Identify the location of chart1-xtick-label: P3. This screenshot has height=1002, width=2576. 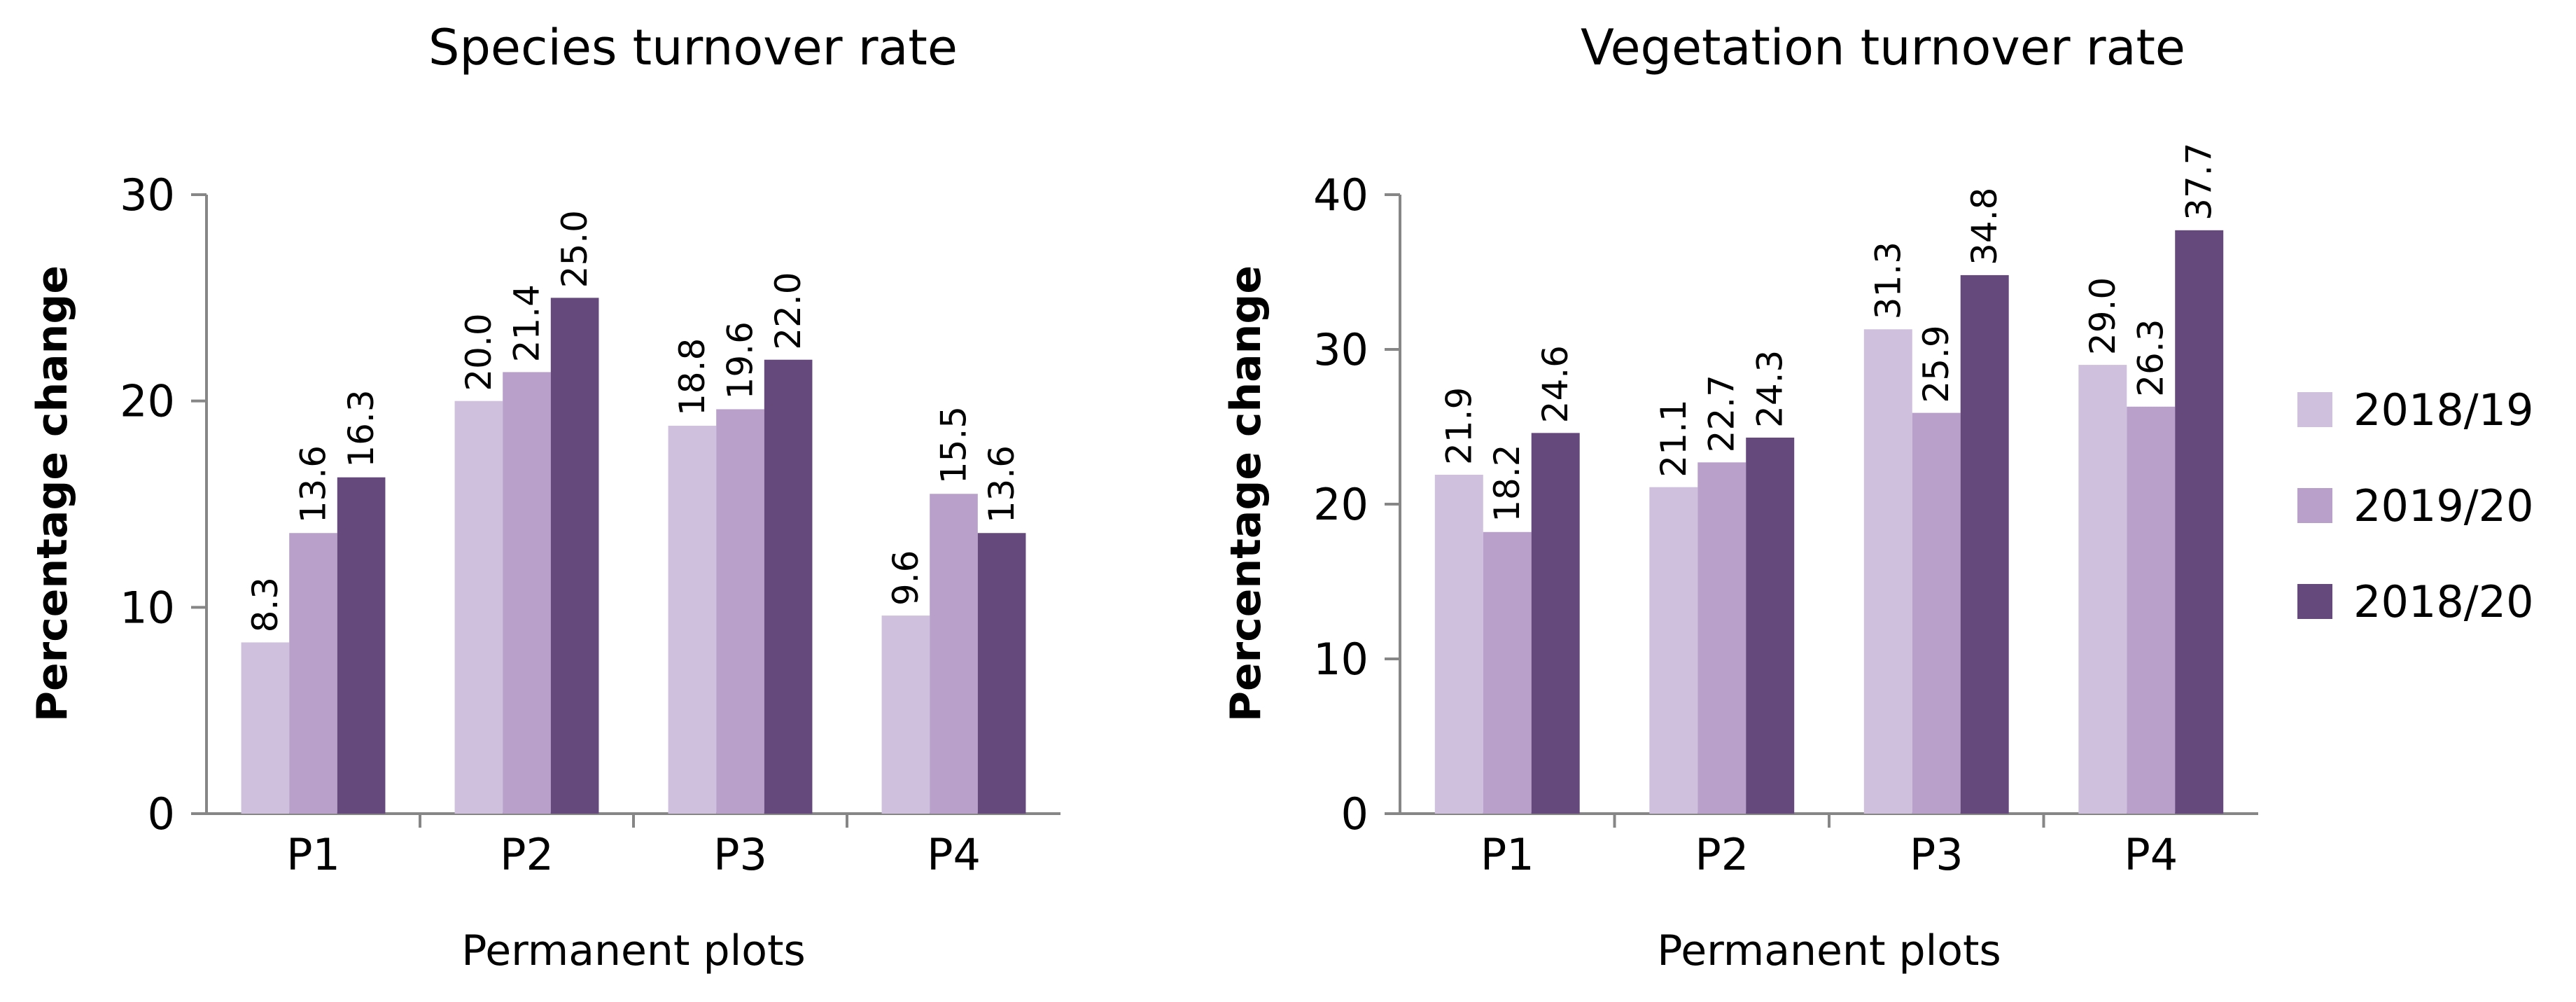
(740, 855).